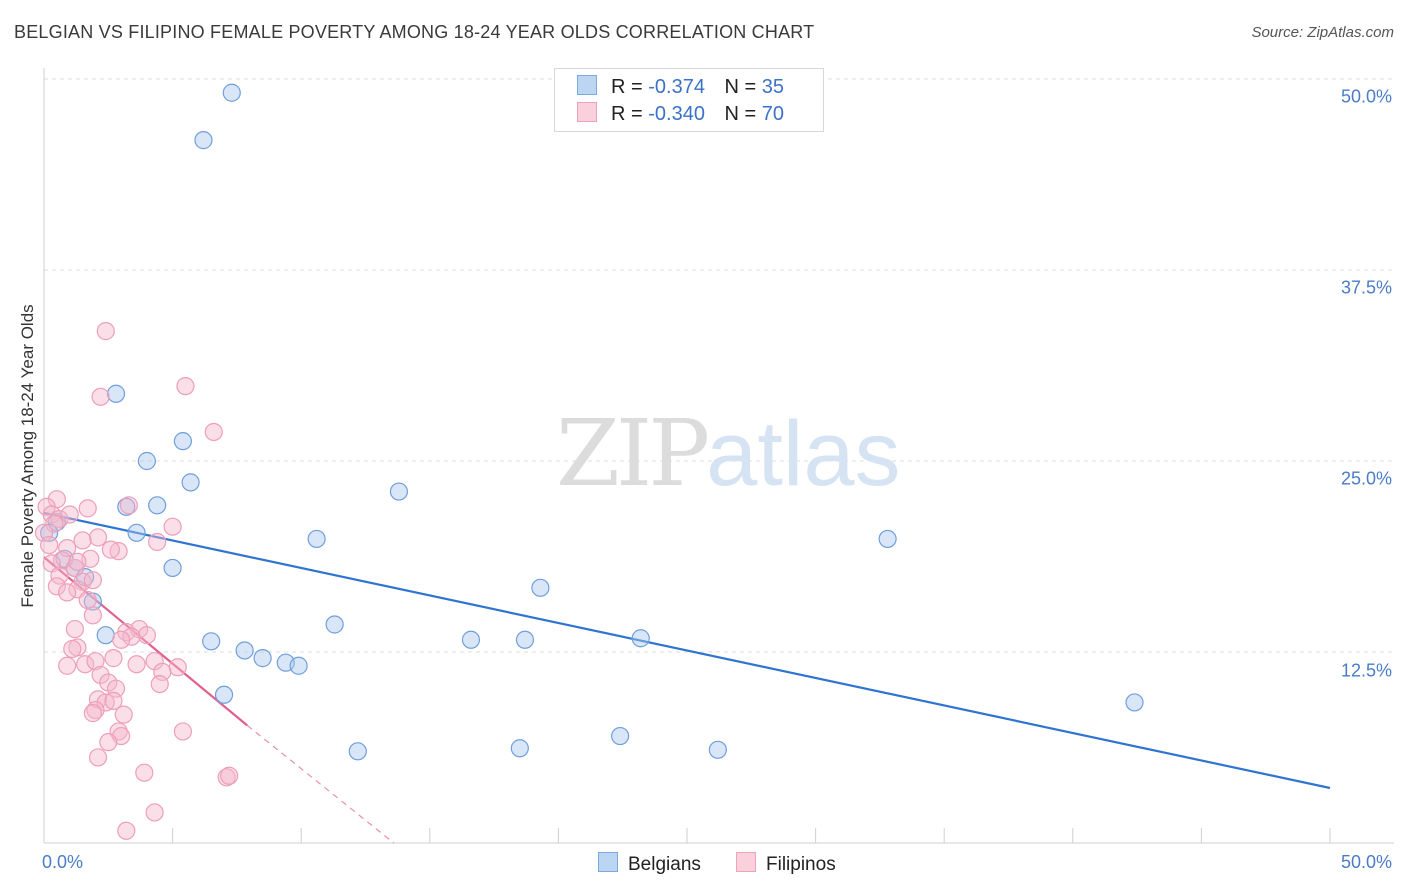  Describe the element at coordinates (689, 100) in the screenshot. I see `stats-legend: R = -0.374 N = 35 R = -0.340 N = 70` at that location.